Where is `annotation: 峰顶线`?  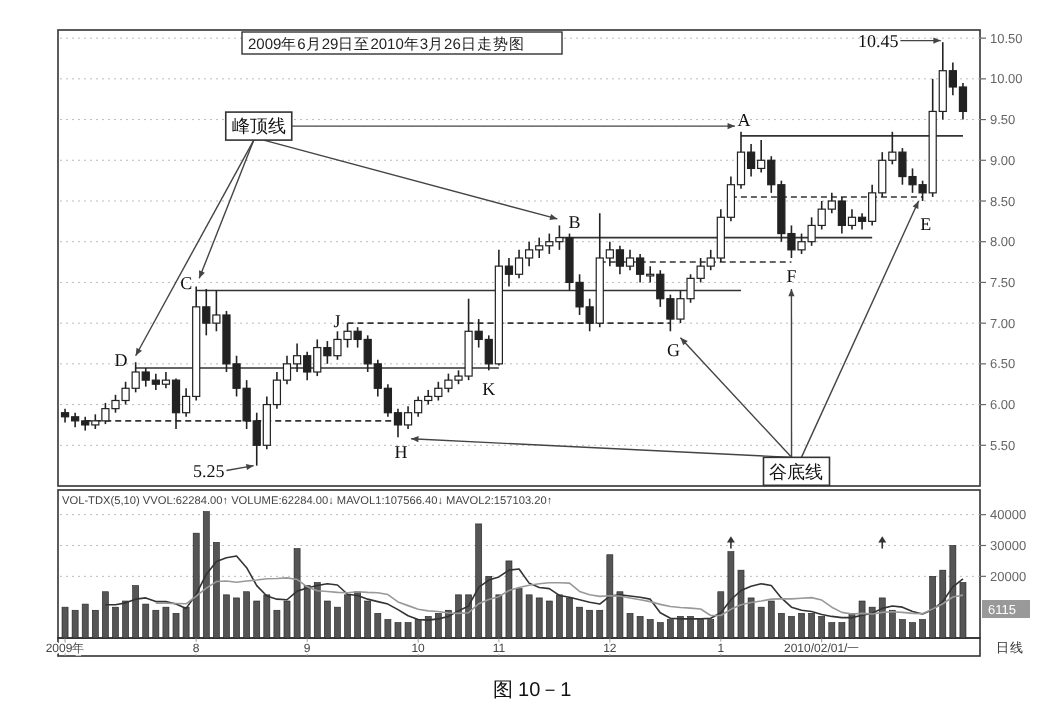 annotation: 峰顶线 is located at coordinates (258, 126).